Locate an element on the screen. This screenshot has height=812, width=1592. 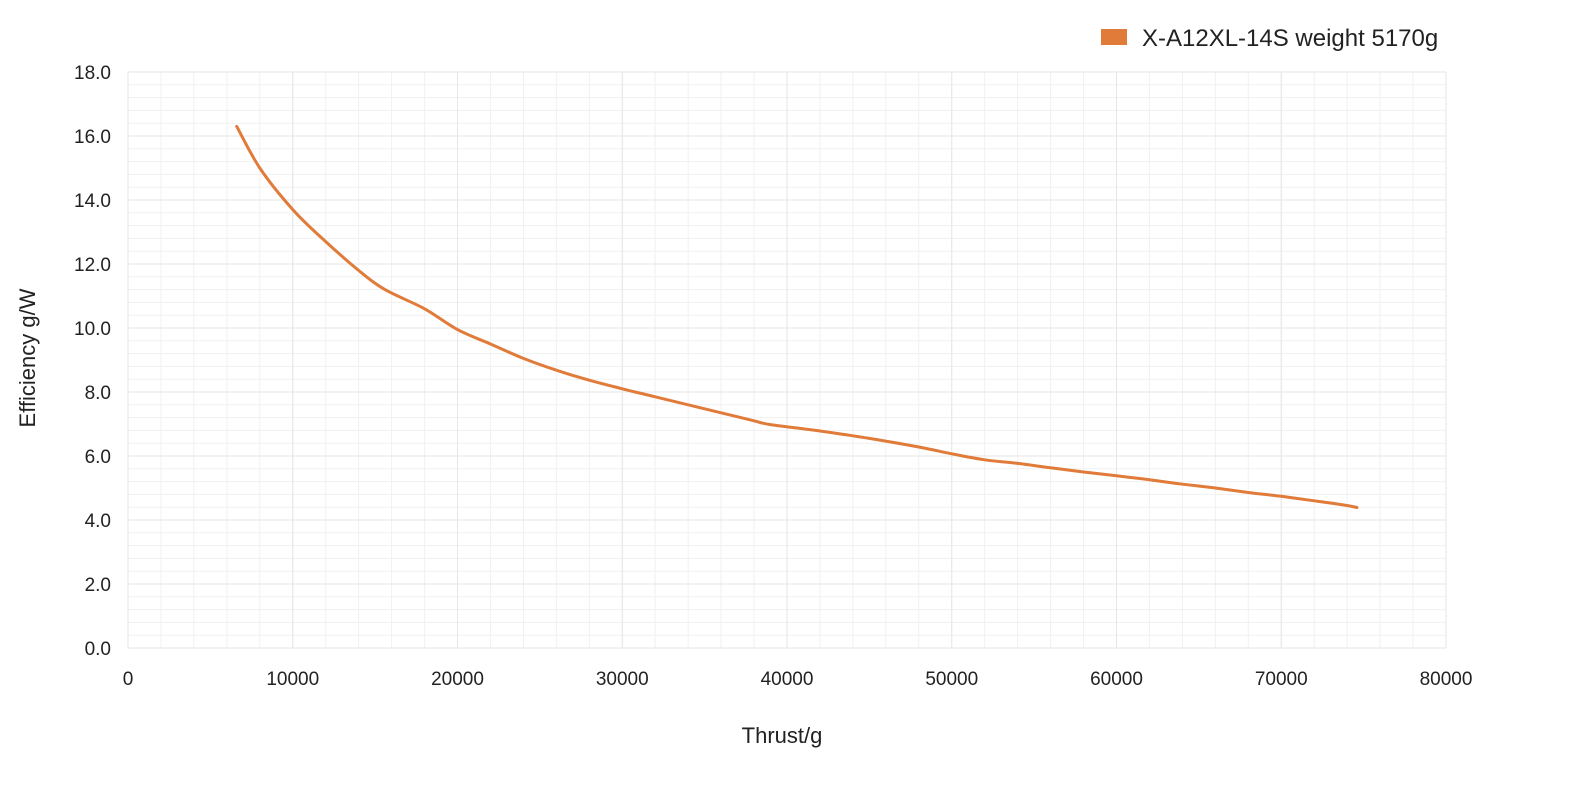
y-tick-label: 14.0 is located at coordinates (92, 201).